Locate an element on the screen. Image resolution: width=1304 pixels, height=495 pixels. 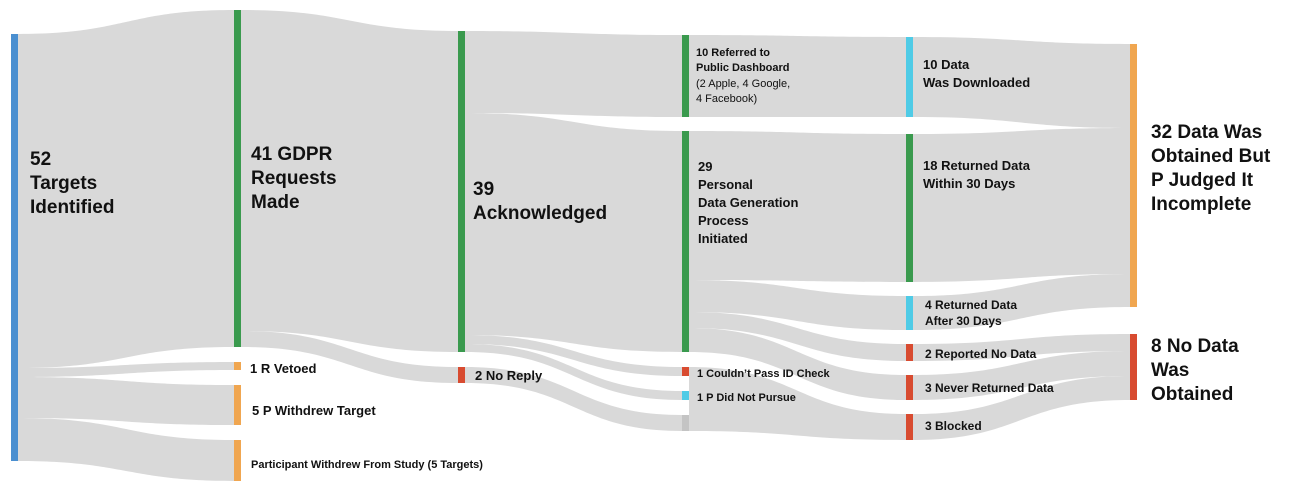
label-blocked: 3 Blocked is located at coordinates (953, 426).